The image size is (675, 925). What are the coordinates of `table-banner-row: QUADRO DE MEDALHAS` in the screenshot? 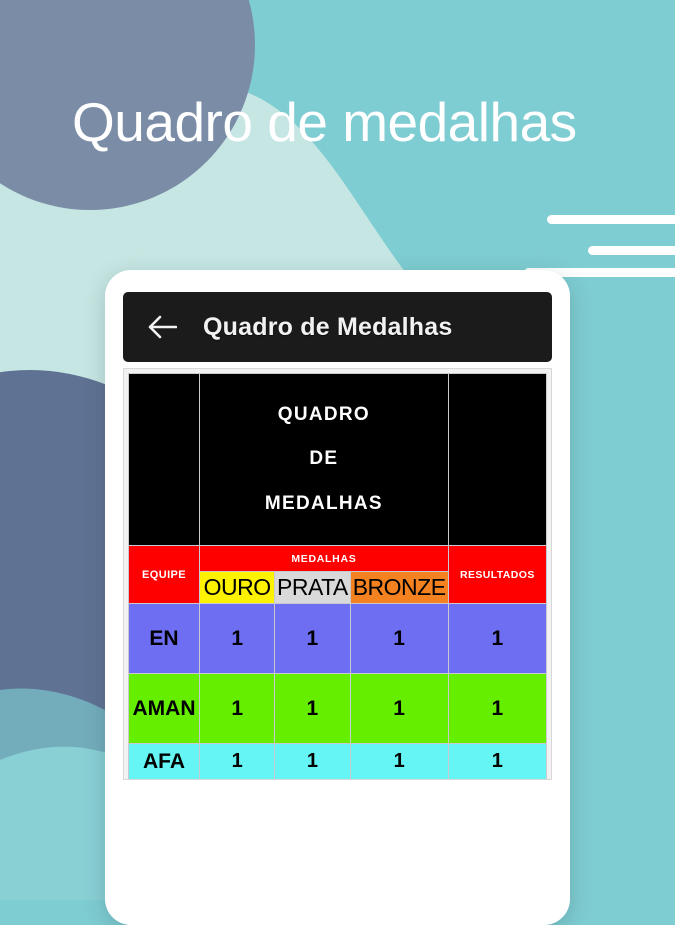 It's located at (337, 459).